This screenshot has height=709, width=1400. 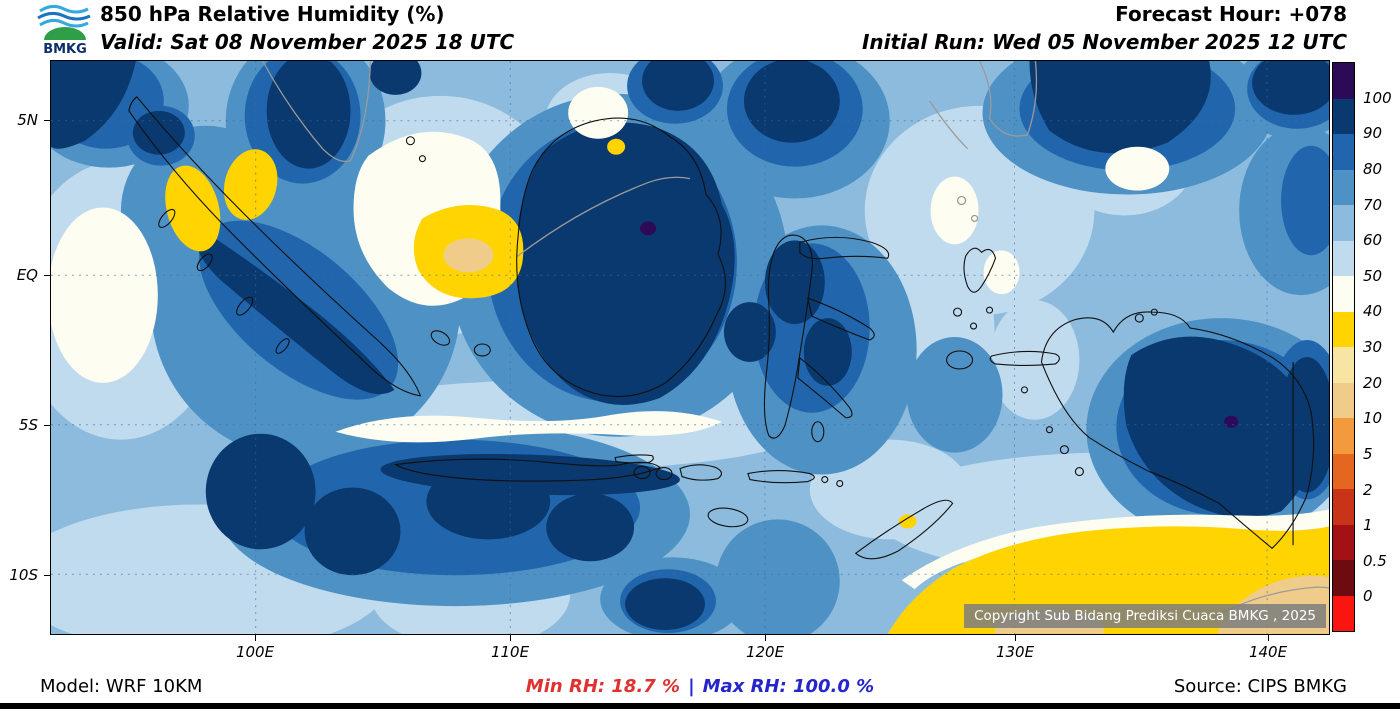 I want to click on lon-label: 140E, so click(x=1268, y=652).